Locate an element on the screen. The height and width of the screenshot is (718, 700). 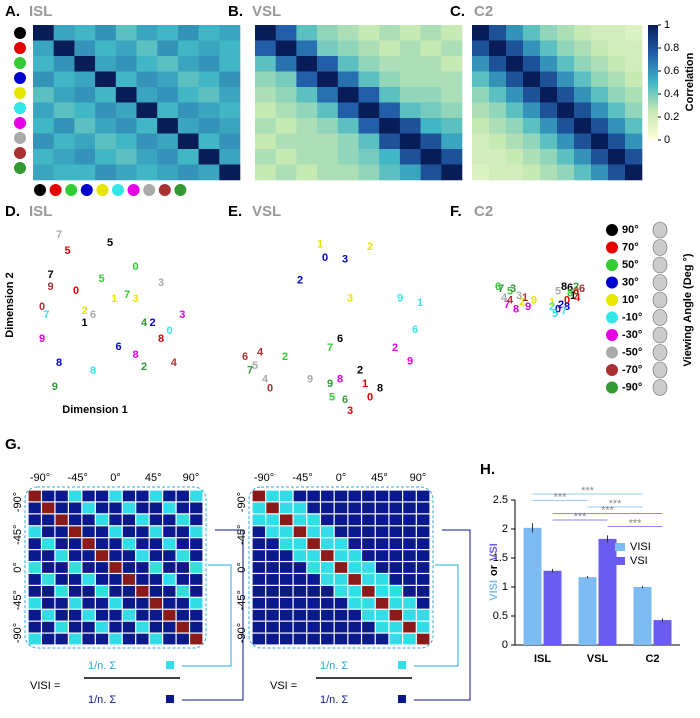
point-label: 0 is located at coordinates (135, 267).